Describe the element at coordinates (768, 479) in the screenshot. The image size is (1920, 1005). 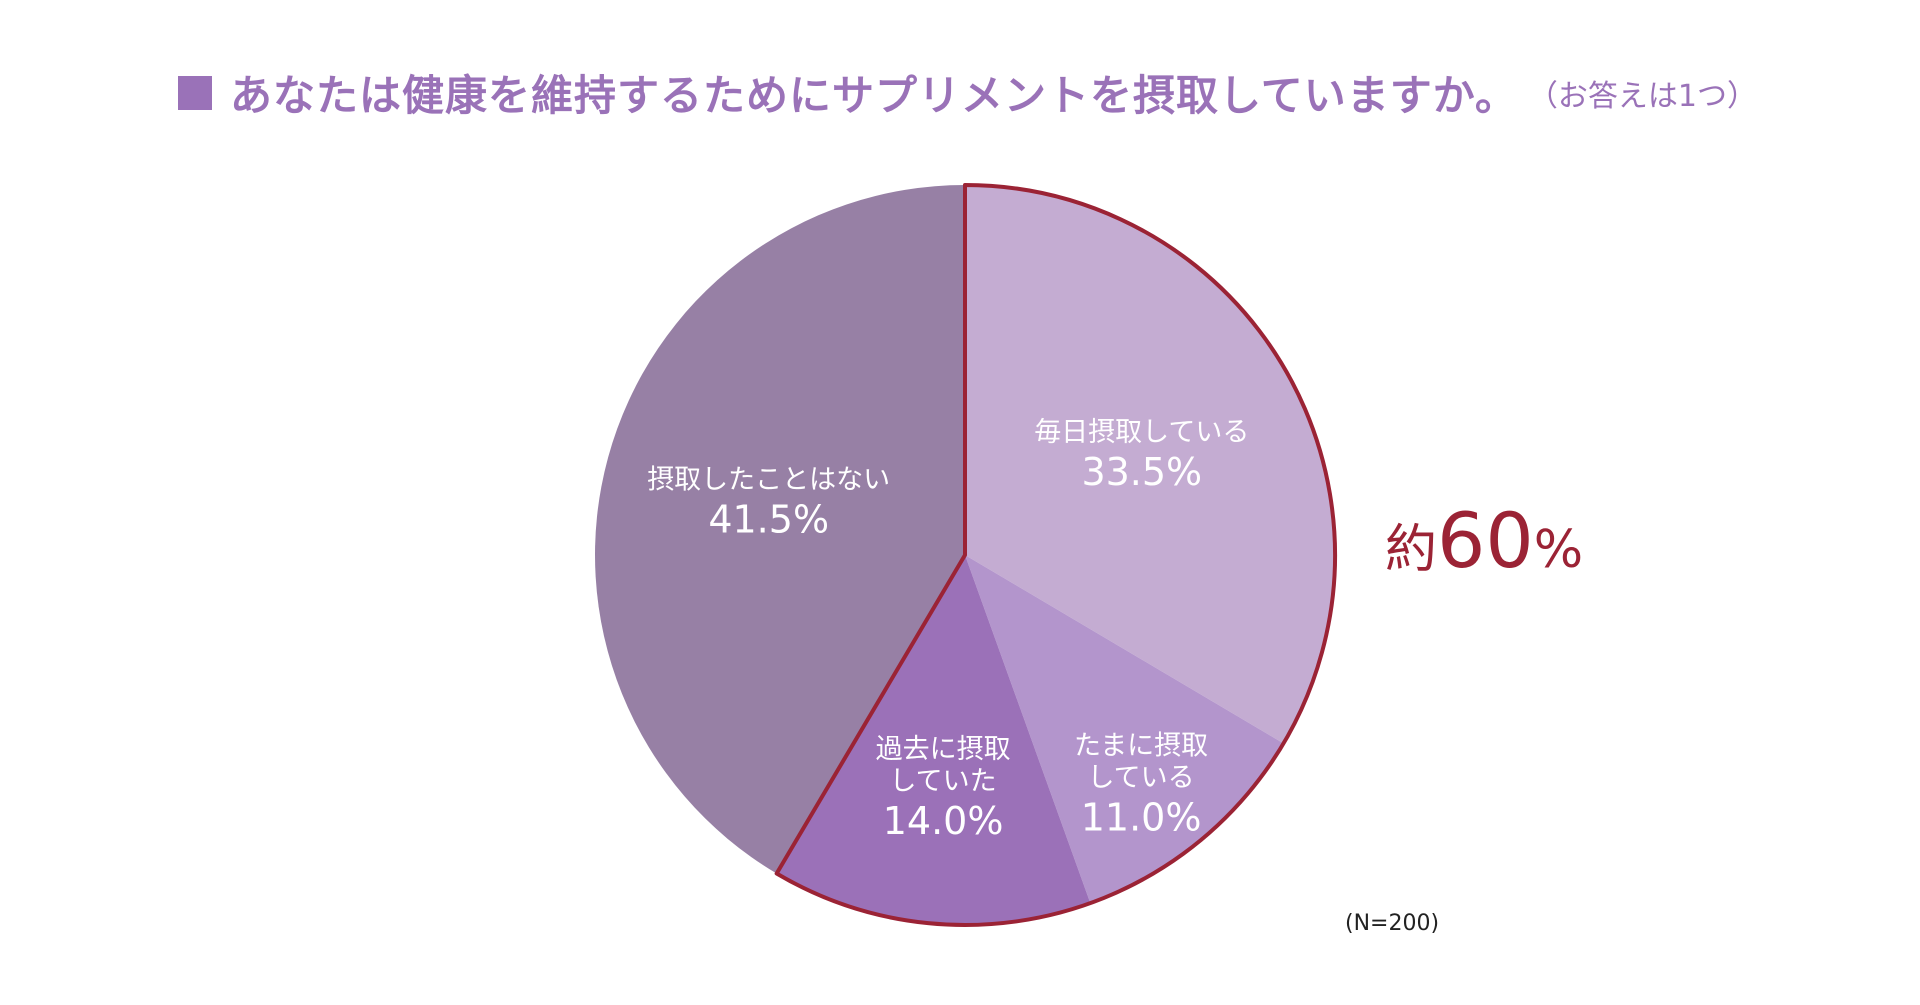
I see `slice-label-4-line-1: 摂取したことはない` at that location.